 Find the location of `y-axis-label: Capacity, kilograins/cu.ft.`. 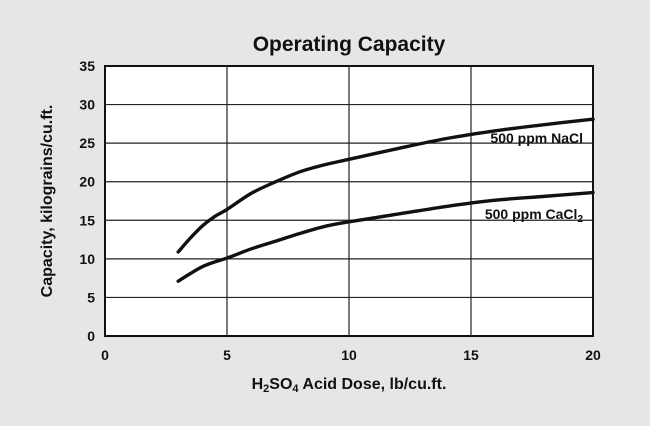

y-axis-label: Capacity, kilograins/cu.ft. is located at coordinates (47, 201).